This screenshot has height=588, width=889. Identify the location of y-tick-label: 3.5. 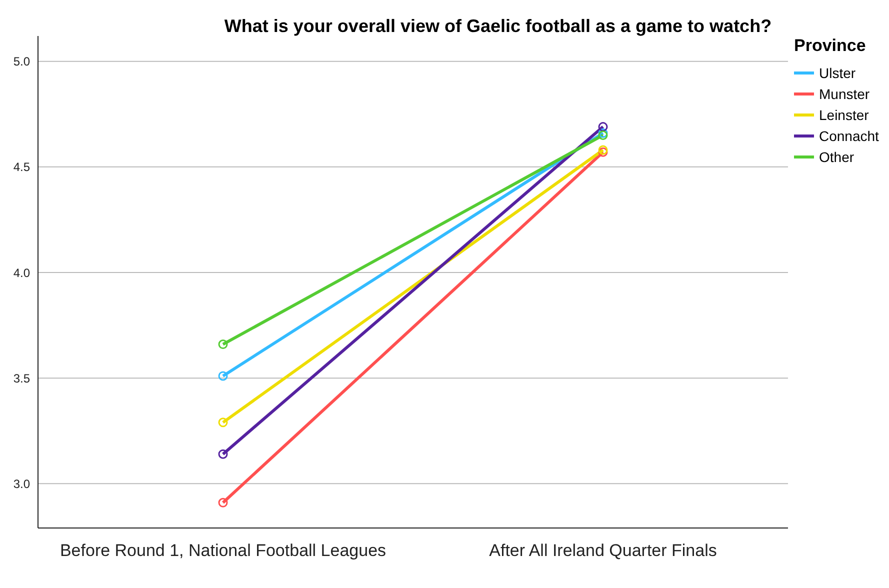
(21, 378).